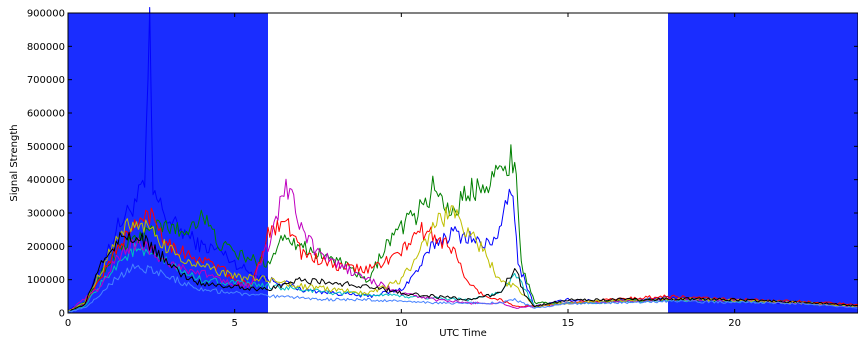  Describe the element at coordinates (46, 280) in the screenshot. I see `y-tick-label: 100000` at that location.